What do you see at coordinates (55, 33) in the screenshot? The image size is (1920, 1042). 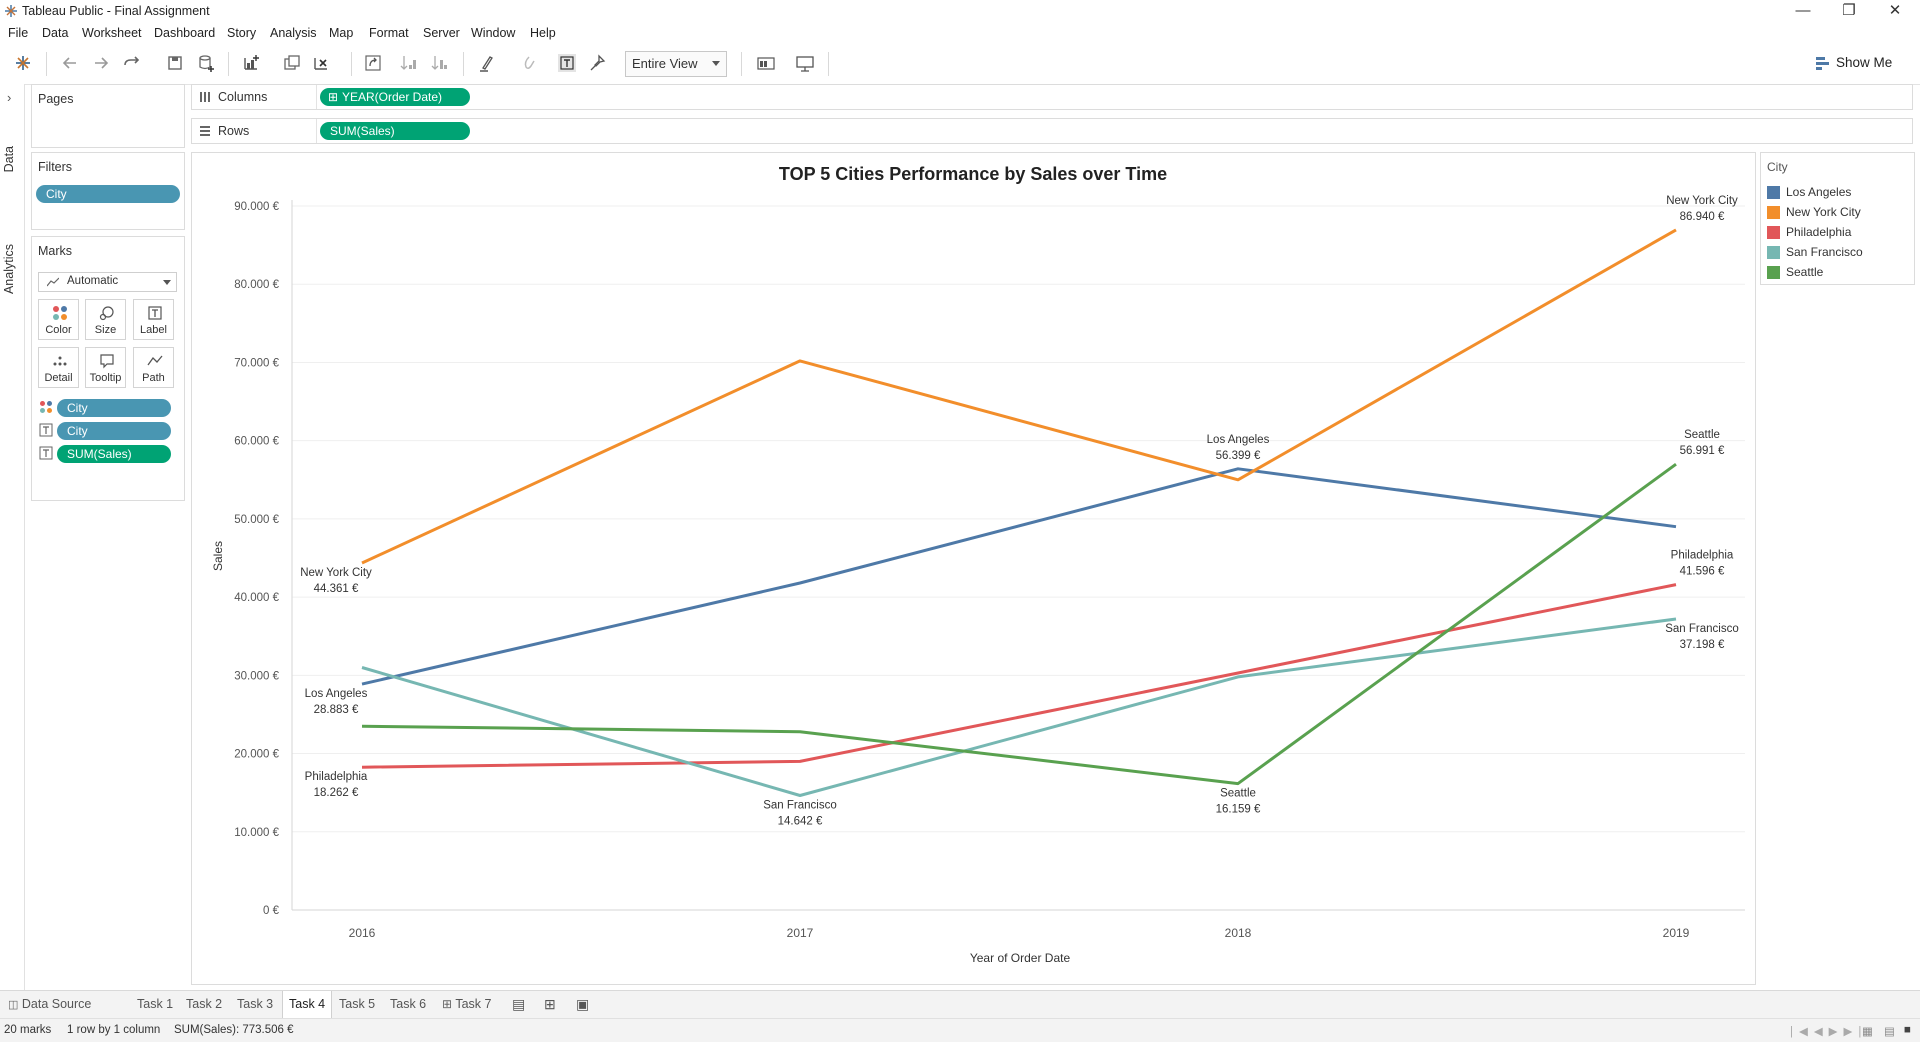 I see `menu-data: Data` at bounding box center [55, 33].